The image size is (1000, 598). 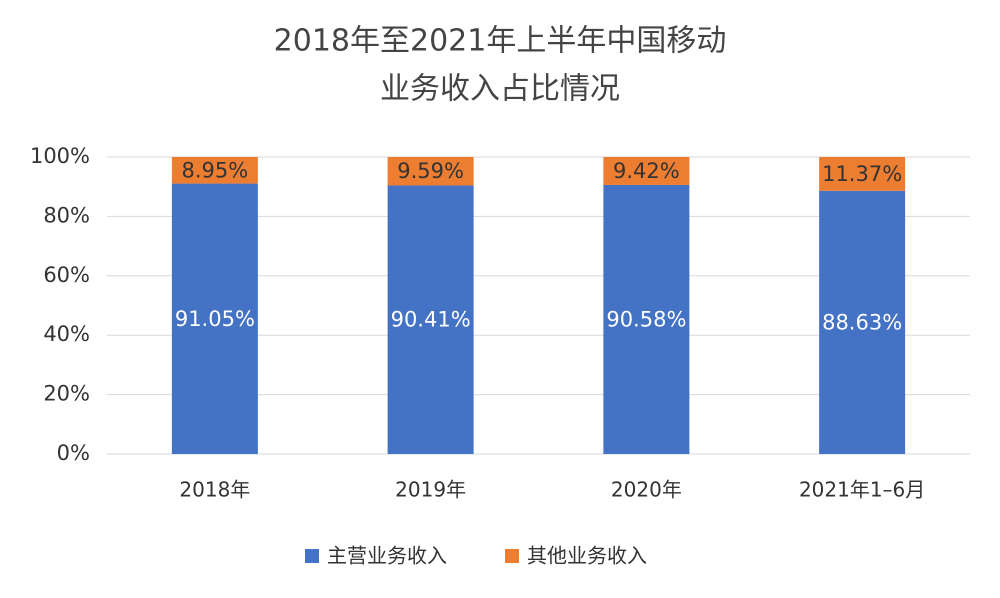 I want to click on data-label: 11.37%, so click(x=862, y=174).